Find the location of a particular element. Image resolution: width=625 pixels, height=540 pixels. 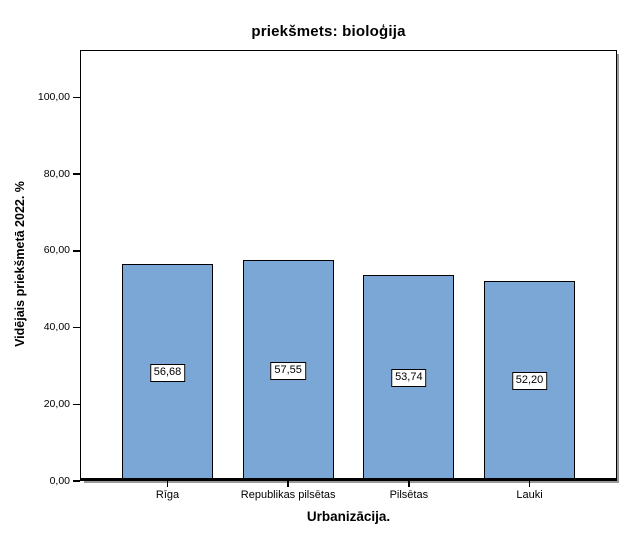

x-tick-label: Lauki is located at coordinates (529, 495).